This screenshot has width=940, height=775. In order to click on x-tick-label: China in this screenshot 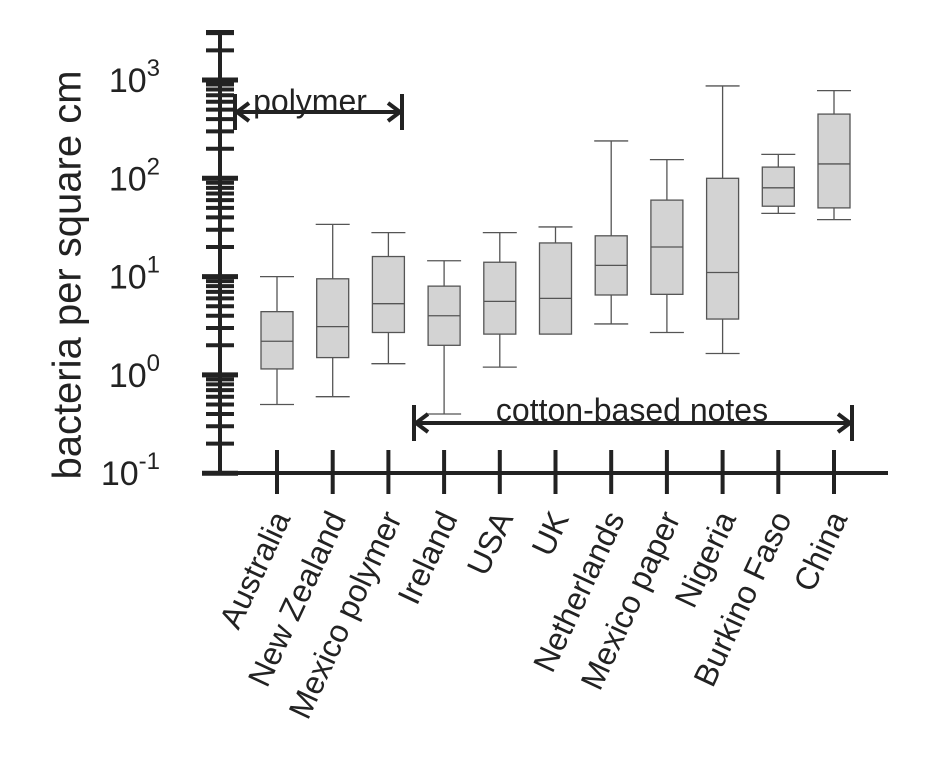, I will do `click(820, 551)`.